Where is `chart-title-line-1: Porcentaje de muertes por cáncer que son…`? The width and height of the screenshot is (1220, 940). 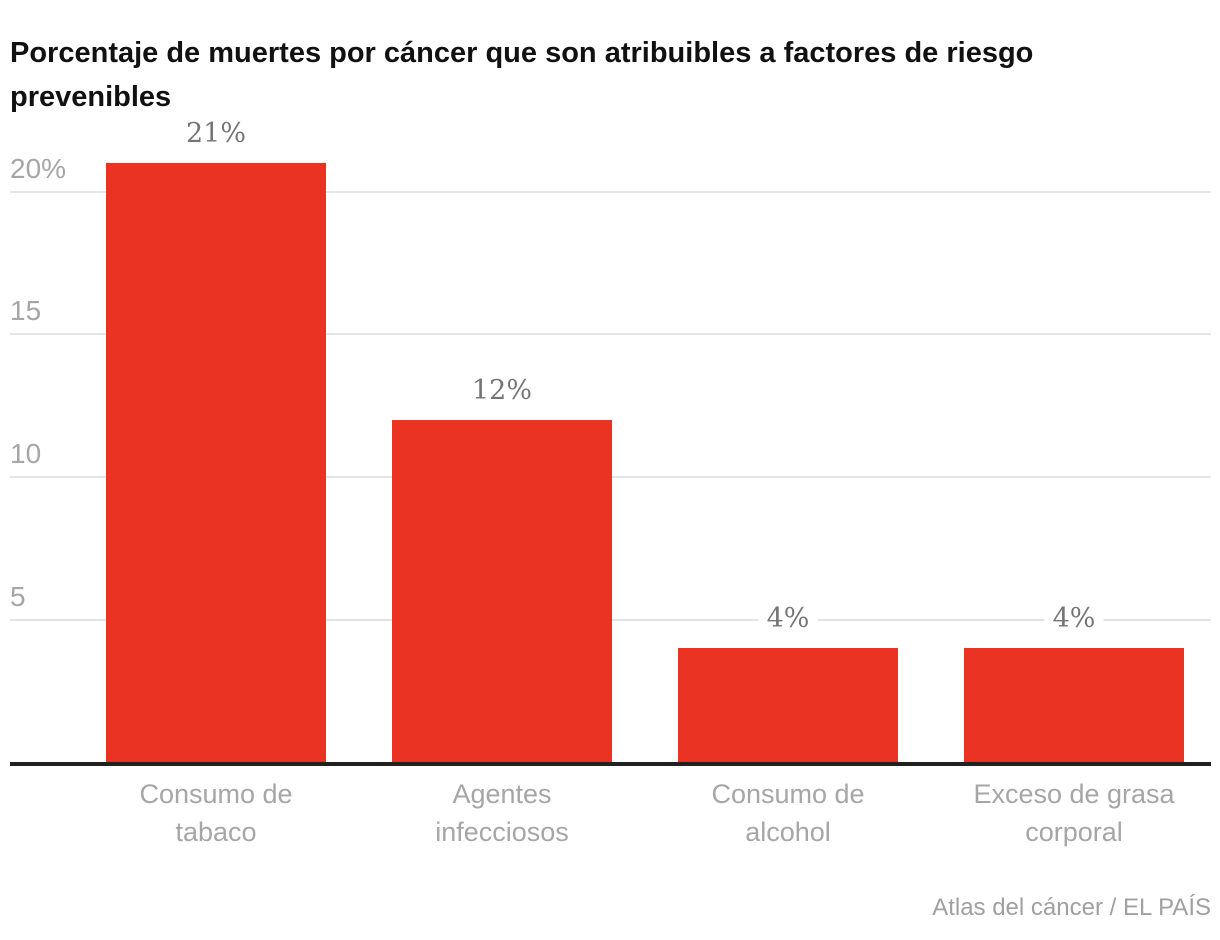 chart-title-line-1: Porcentaje de muertes por cáncer que son… is located at coordinates (522, 53).